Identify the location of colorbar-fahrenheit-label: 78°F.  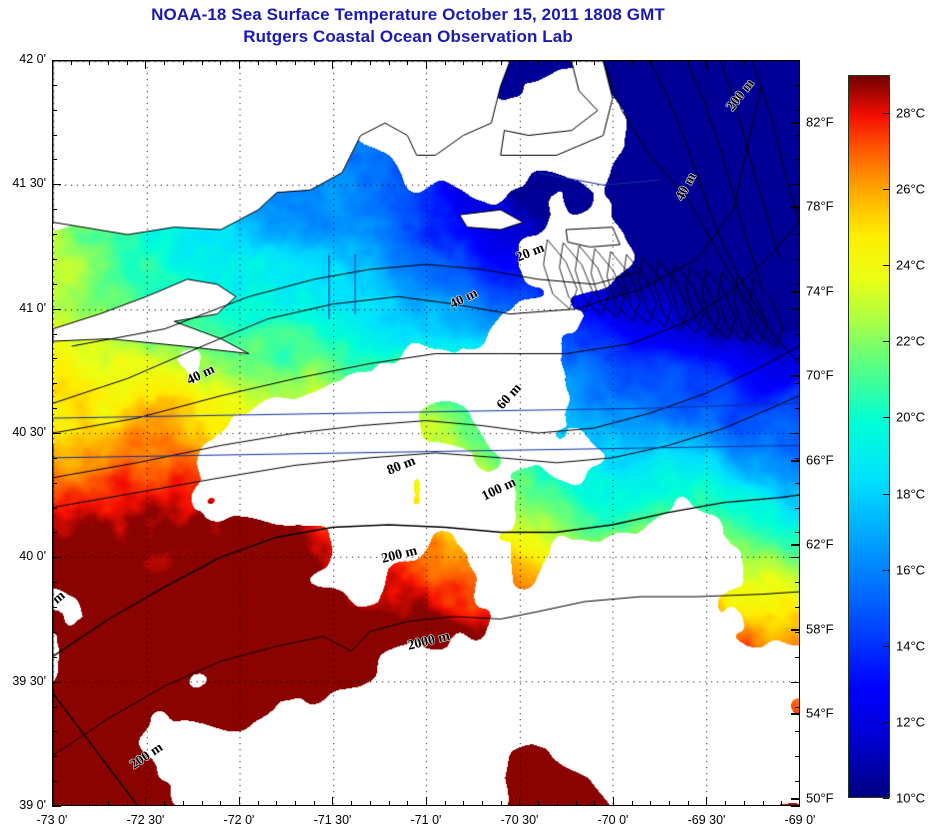
(820, 206).